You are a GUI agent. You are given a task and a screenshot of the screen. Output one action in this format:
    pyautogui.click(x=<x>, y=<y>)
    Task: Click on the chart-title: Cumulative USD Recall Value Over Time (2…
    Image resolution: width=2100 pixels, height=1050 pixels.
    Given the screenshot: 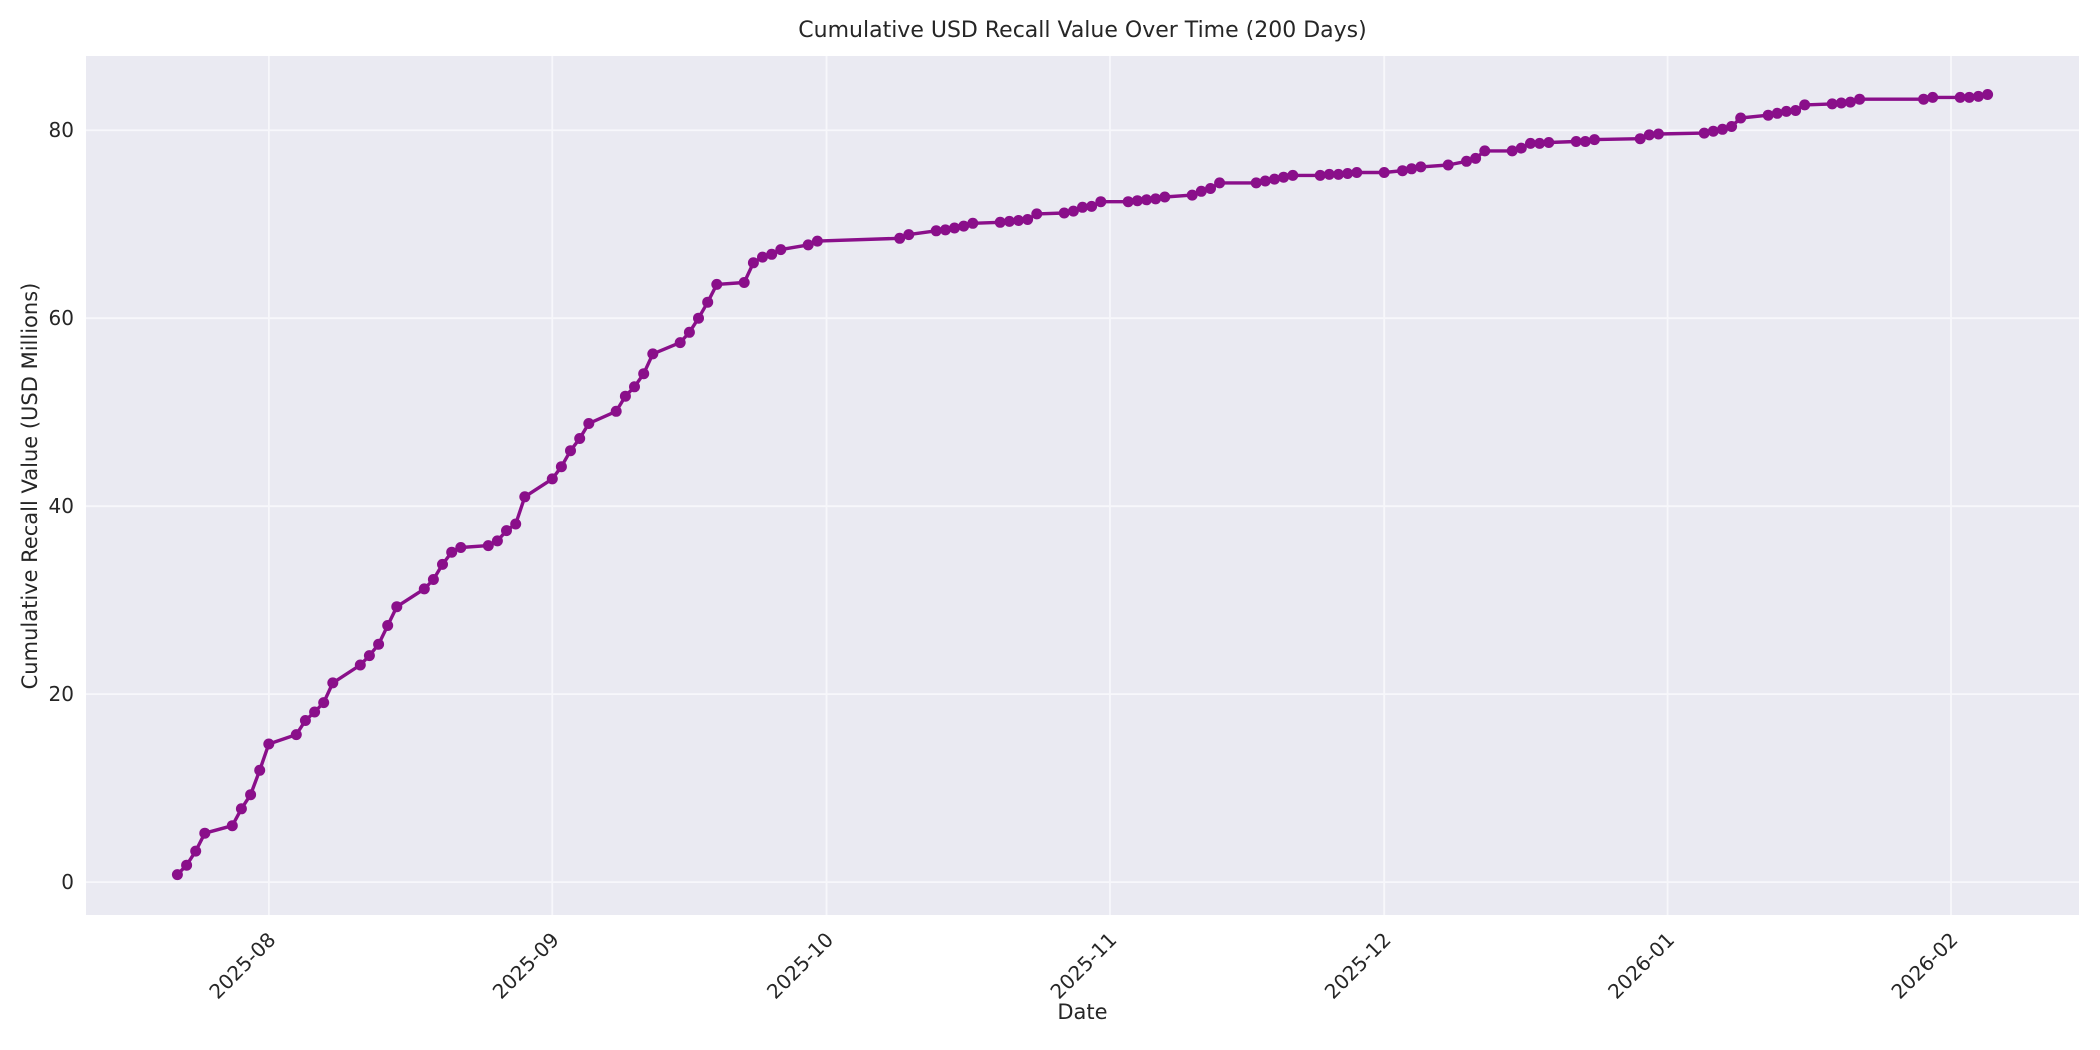 What is the action you would take?
    pyautogui.click(x=1082, y=30)
    